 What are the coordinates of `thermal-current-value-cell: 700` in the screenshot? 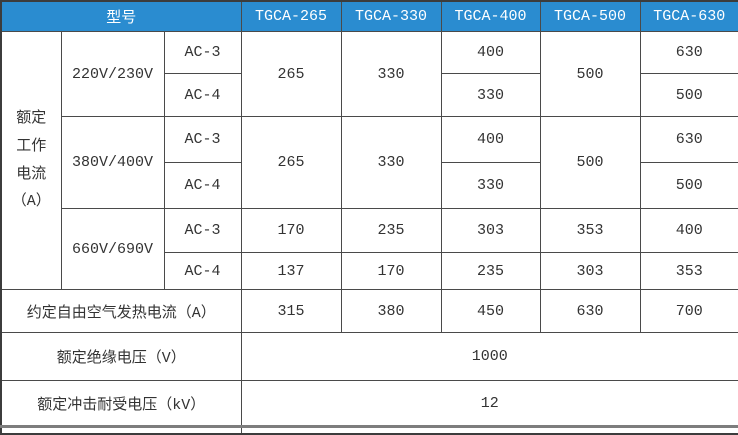 It's located at (688, 311).